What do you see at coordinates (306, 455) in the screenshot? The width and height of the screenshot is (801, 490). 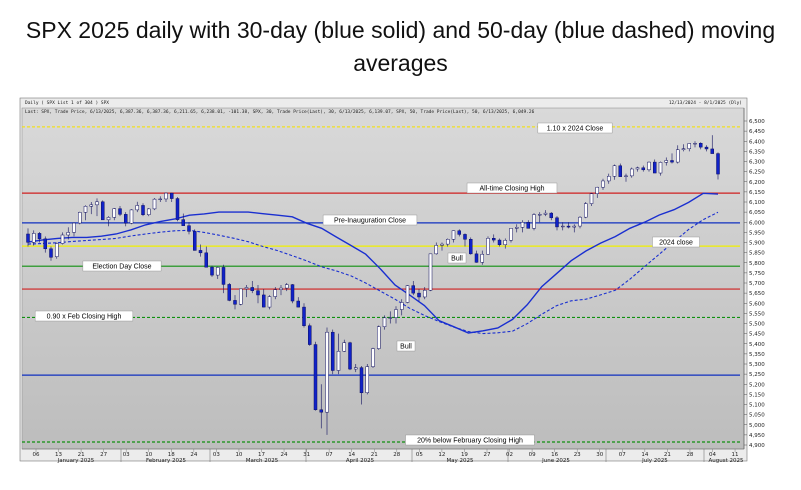 I see `x-tick-label: 31` at bounding box center [306, 455].